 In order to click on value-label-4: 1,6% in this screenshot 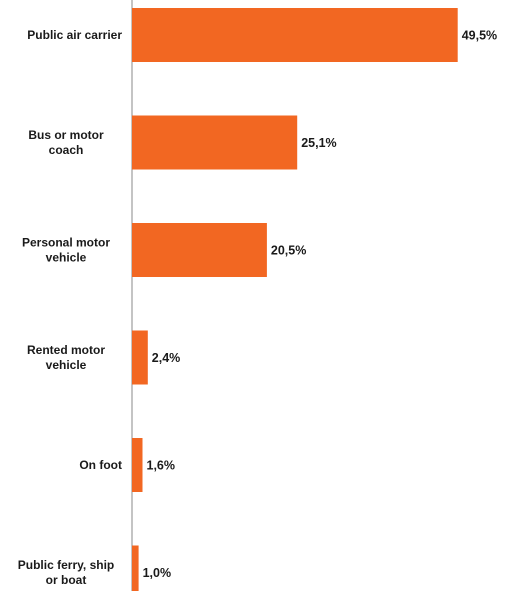, I will do `click(161, 466)`.